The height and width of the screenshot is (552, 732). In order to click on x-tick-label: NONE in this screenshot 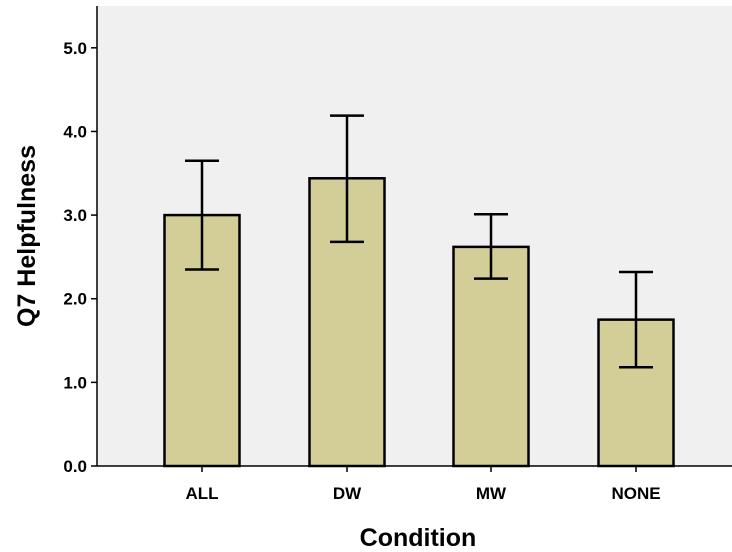, I will do `click(635, 493)`.